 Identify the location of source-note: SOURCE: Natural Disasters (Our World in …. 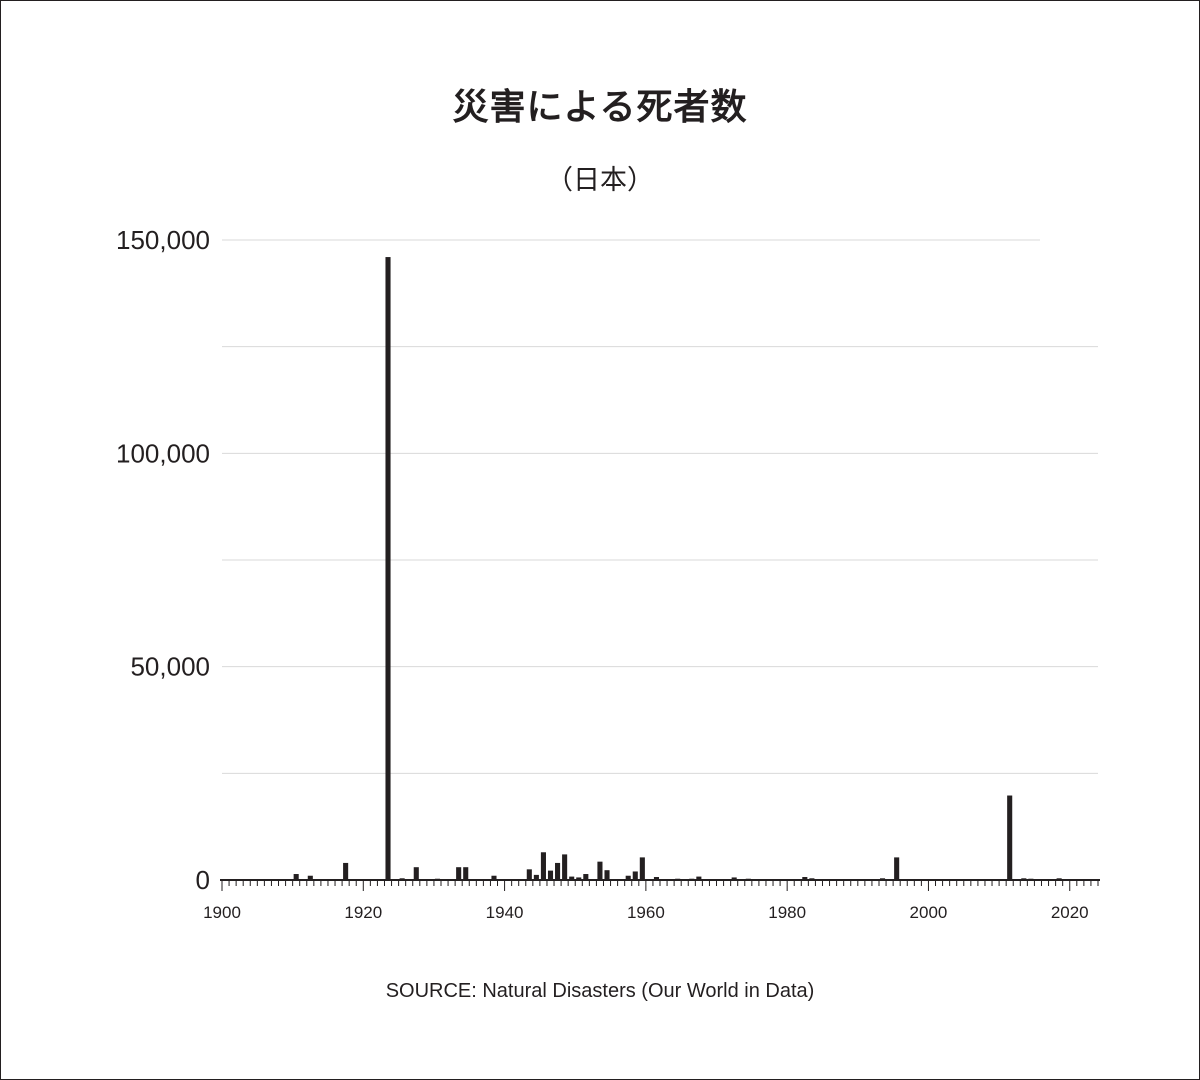
(600, 991).